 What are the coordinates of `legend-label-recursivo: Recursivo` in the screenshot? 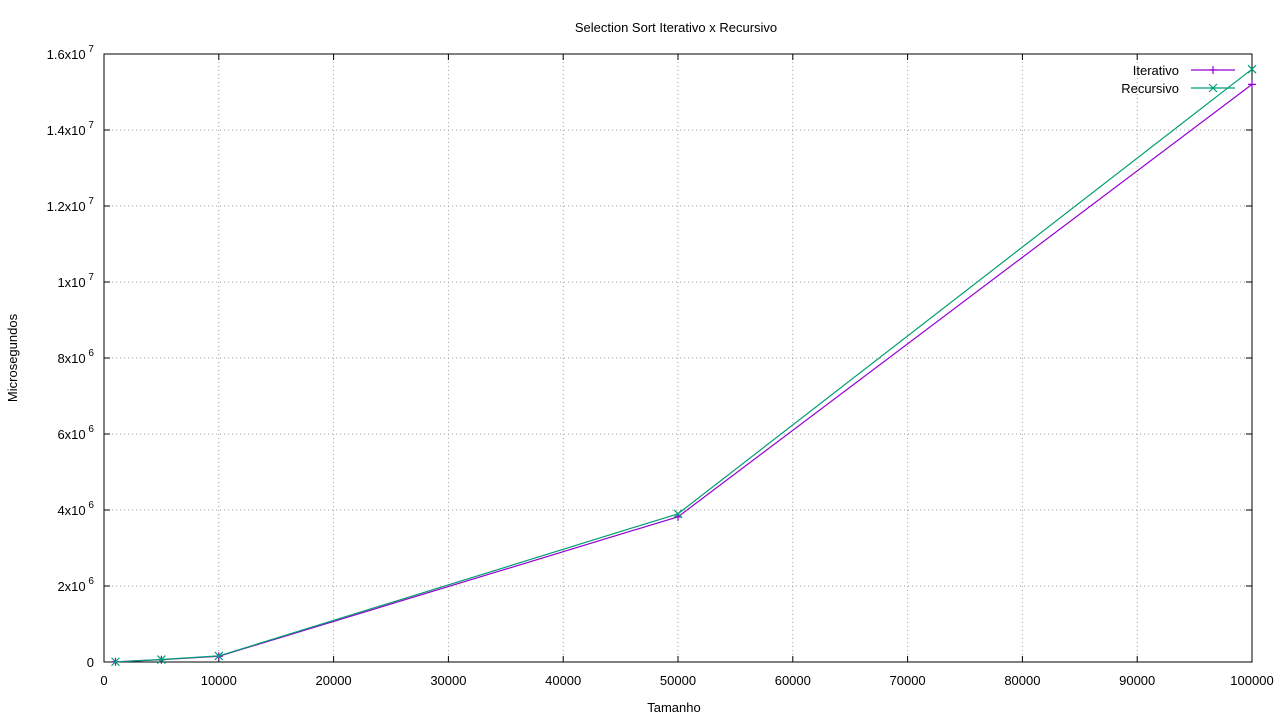 It's located at (1150, 88).